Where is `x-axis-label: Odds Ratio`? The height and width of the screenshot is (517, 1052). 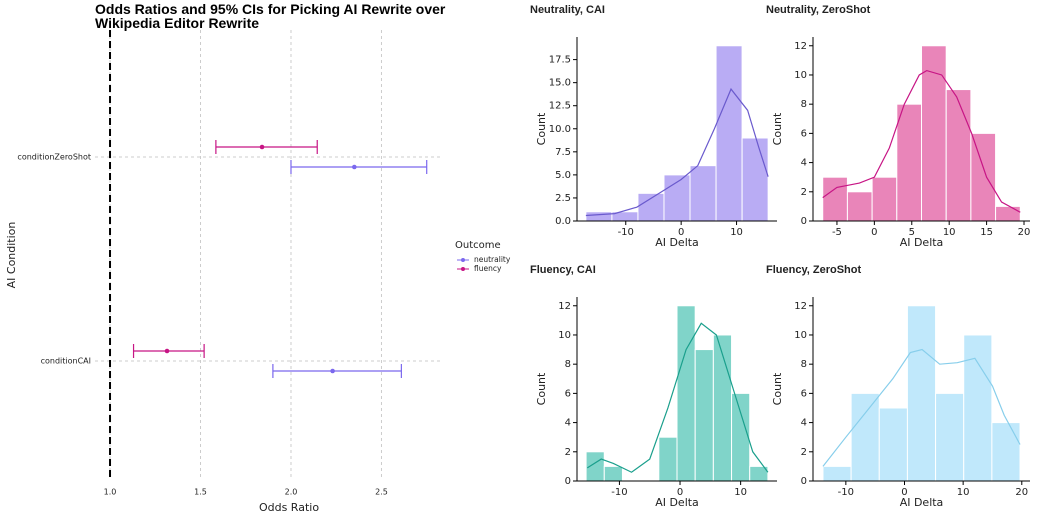
x-axis-label: Odds Ratio is located at coordinates (289, 507).